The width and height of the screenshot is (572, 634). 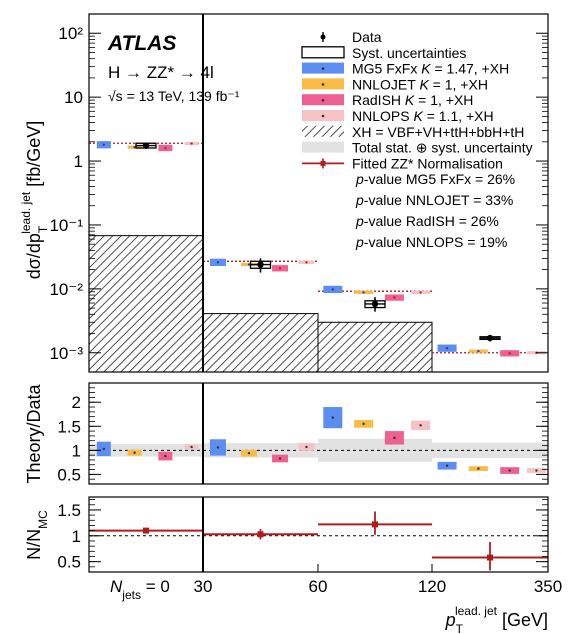 What do you see at coordinates (66, 289) in the screenshot?
I see `y-tick-label: 10⁻²` at bounding box center [66, 289].